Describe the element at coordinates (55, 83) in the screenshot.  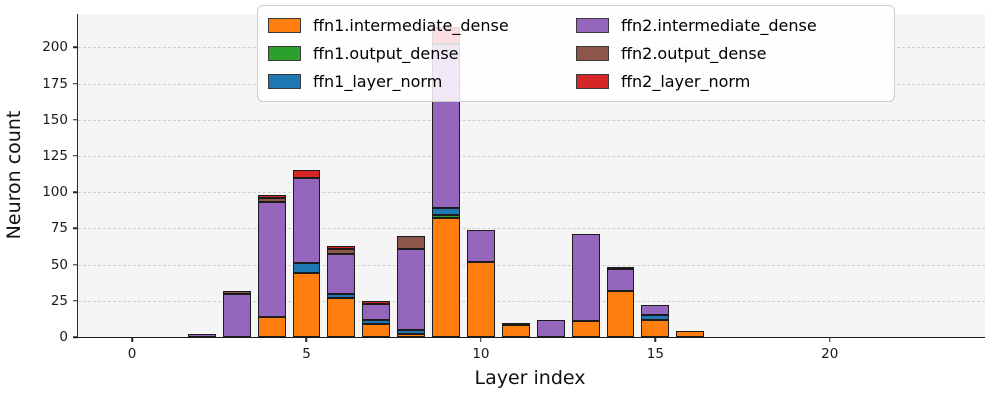
I see `y-tick-label: 175` at that location.